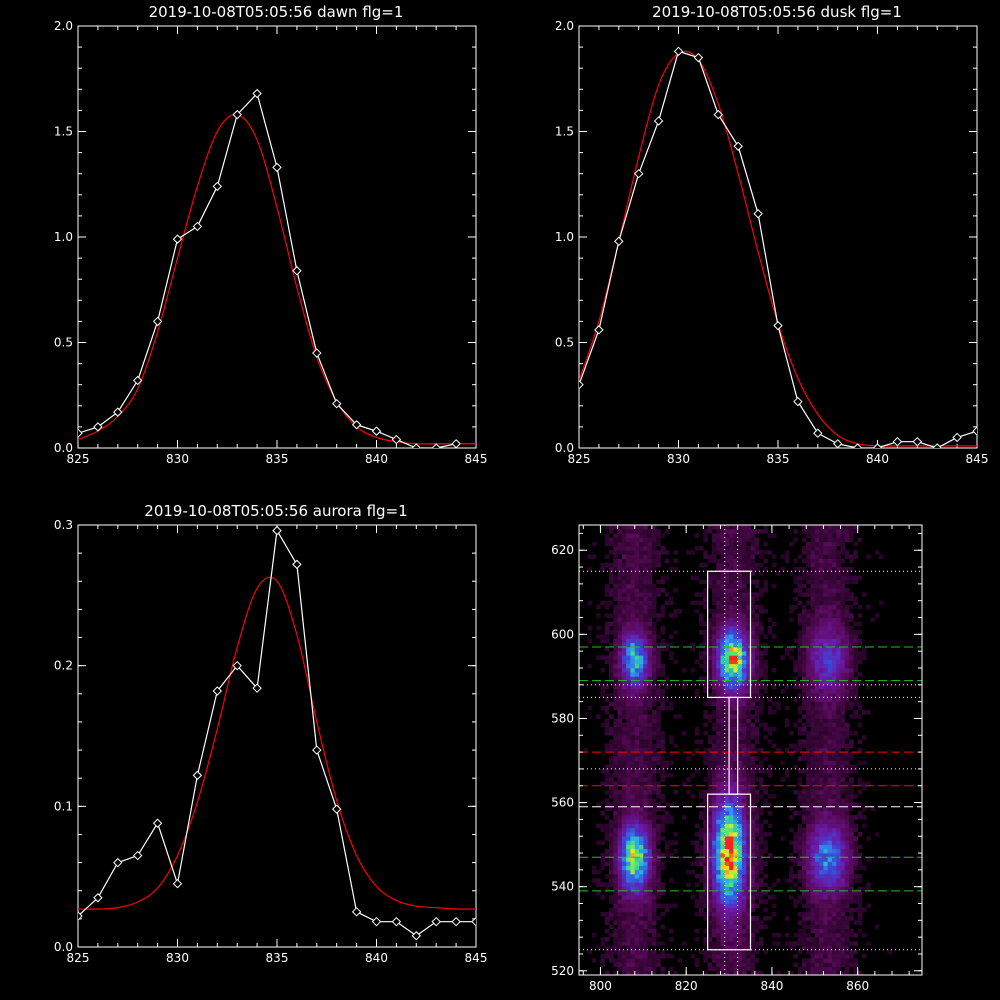 This screenshot has width=1000, height=1000. Describe the element at coordinates (564, 448) in the screenshot. I see `y-tick-label: 0.0` at that location.